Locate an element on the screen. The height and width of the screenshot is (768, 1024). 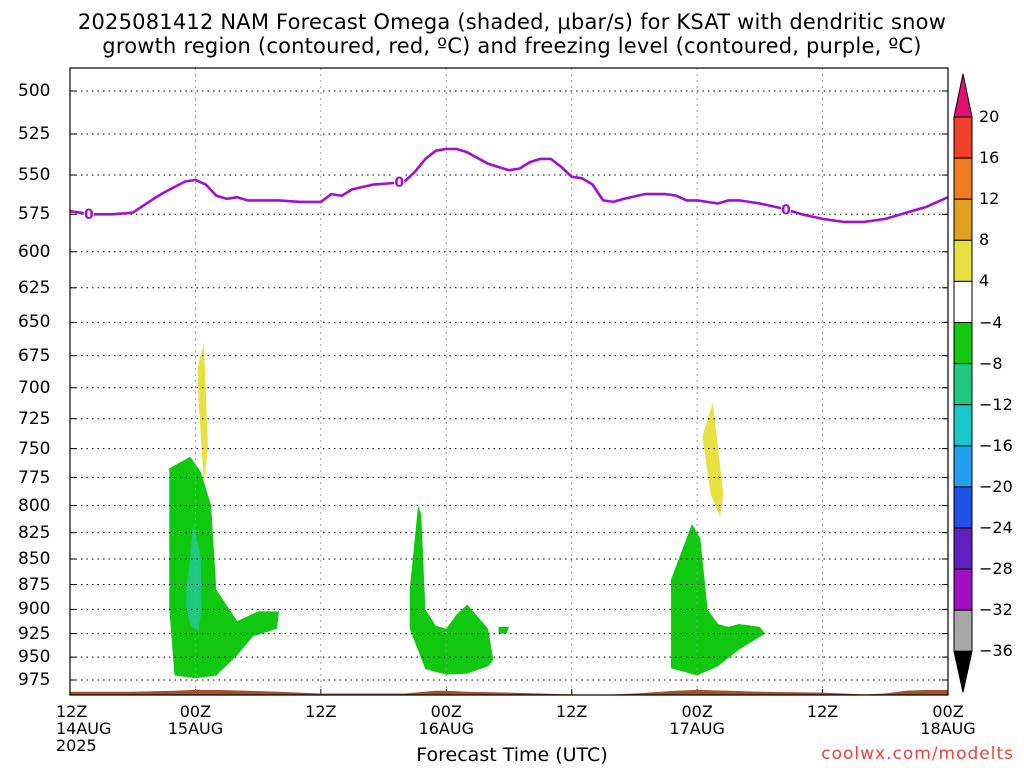
y-tick-label: 525 is located at coordinates (34, 134).